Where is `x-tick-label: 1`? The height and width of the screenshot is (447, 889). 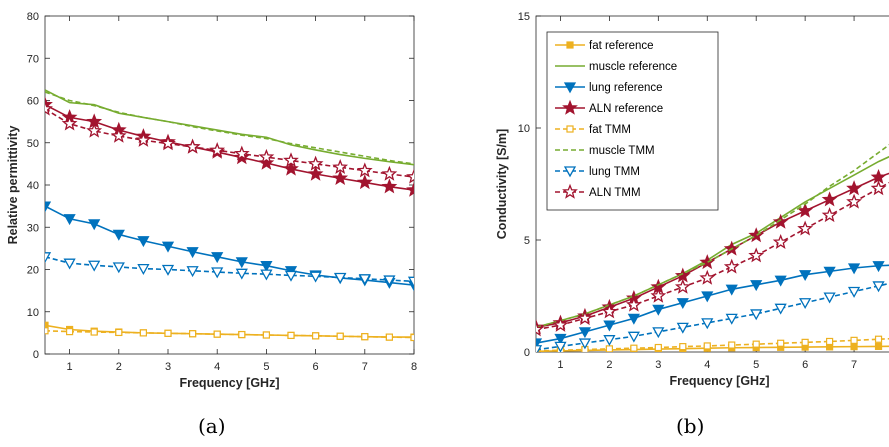
x-tick-label: 1 is located at coordinates (70, 367).